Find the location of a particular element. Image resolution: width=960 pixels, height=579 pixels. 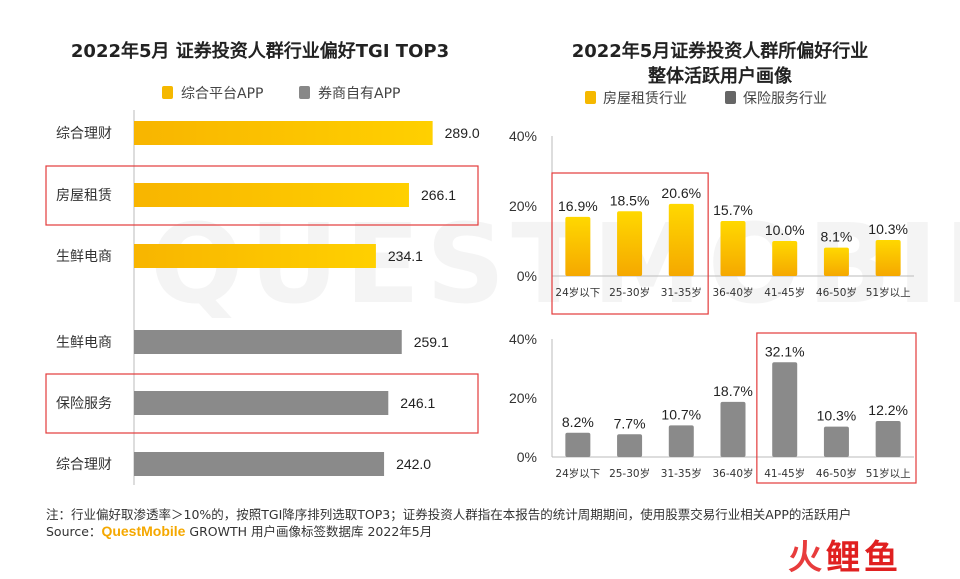

logo-part-b: 鲤鱼 is located at coordinates (864, 558).